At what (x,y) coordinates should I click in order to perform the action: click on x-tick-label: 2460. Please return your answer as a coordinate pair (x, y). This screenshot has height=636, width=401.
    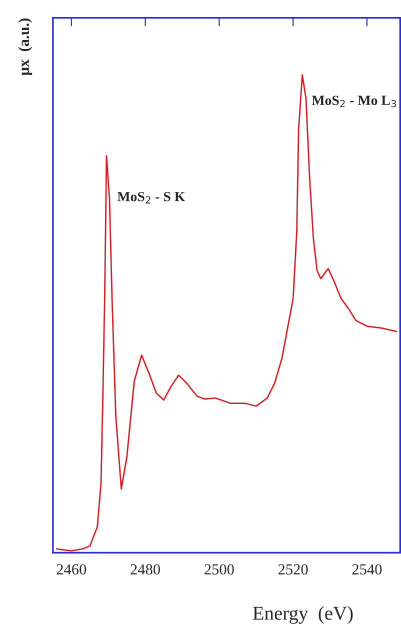
    Looking at the image, I should click on (71, 569).